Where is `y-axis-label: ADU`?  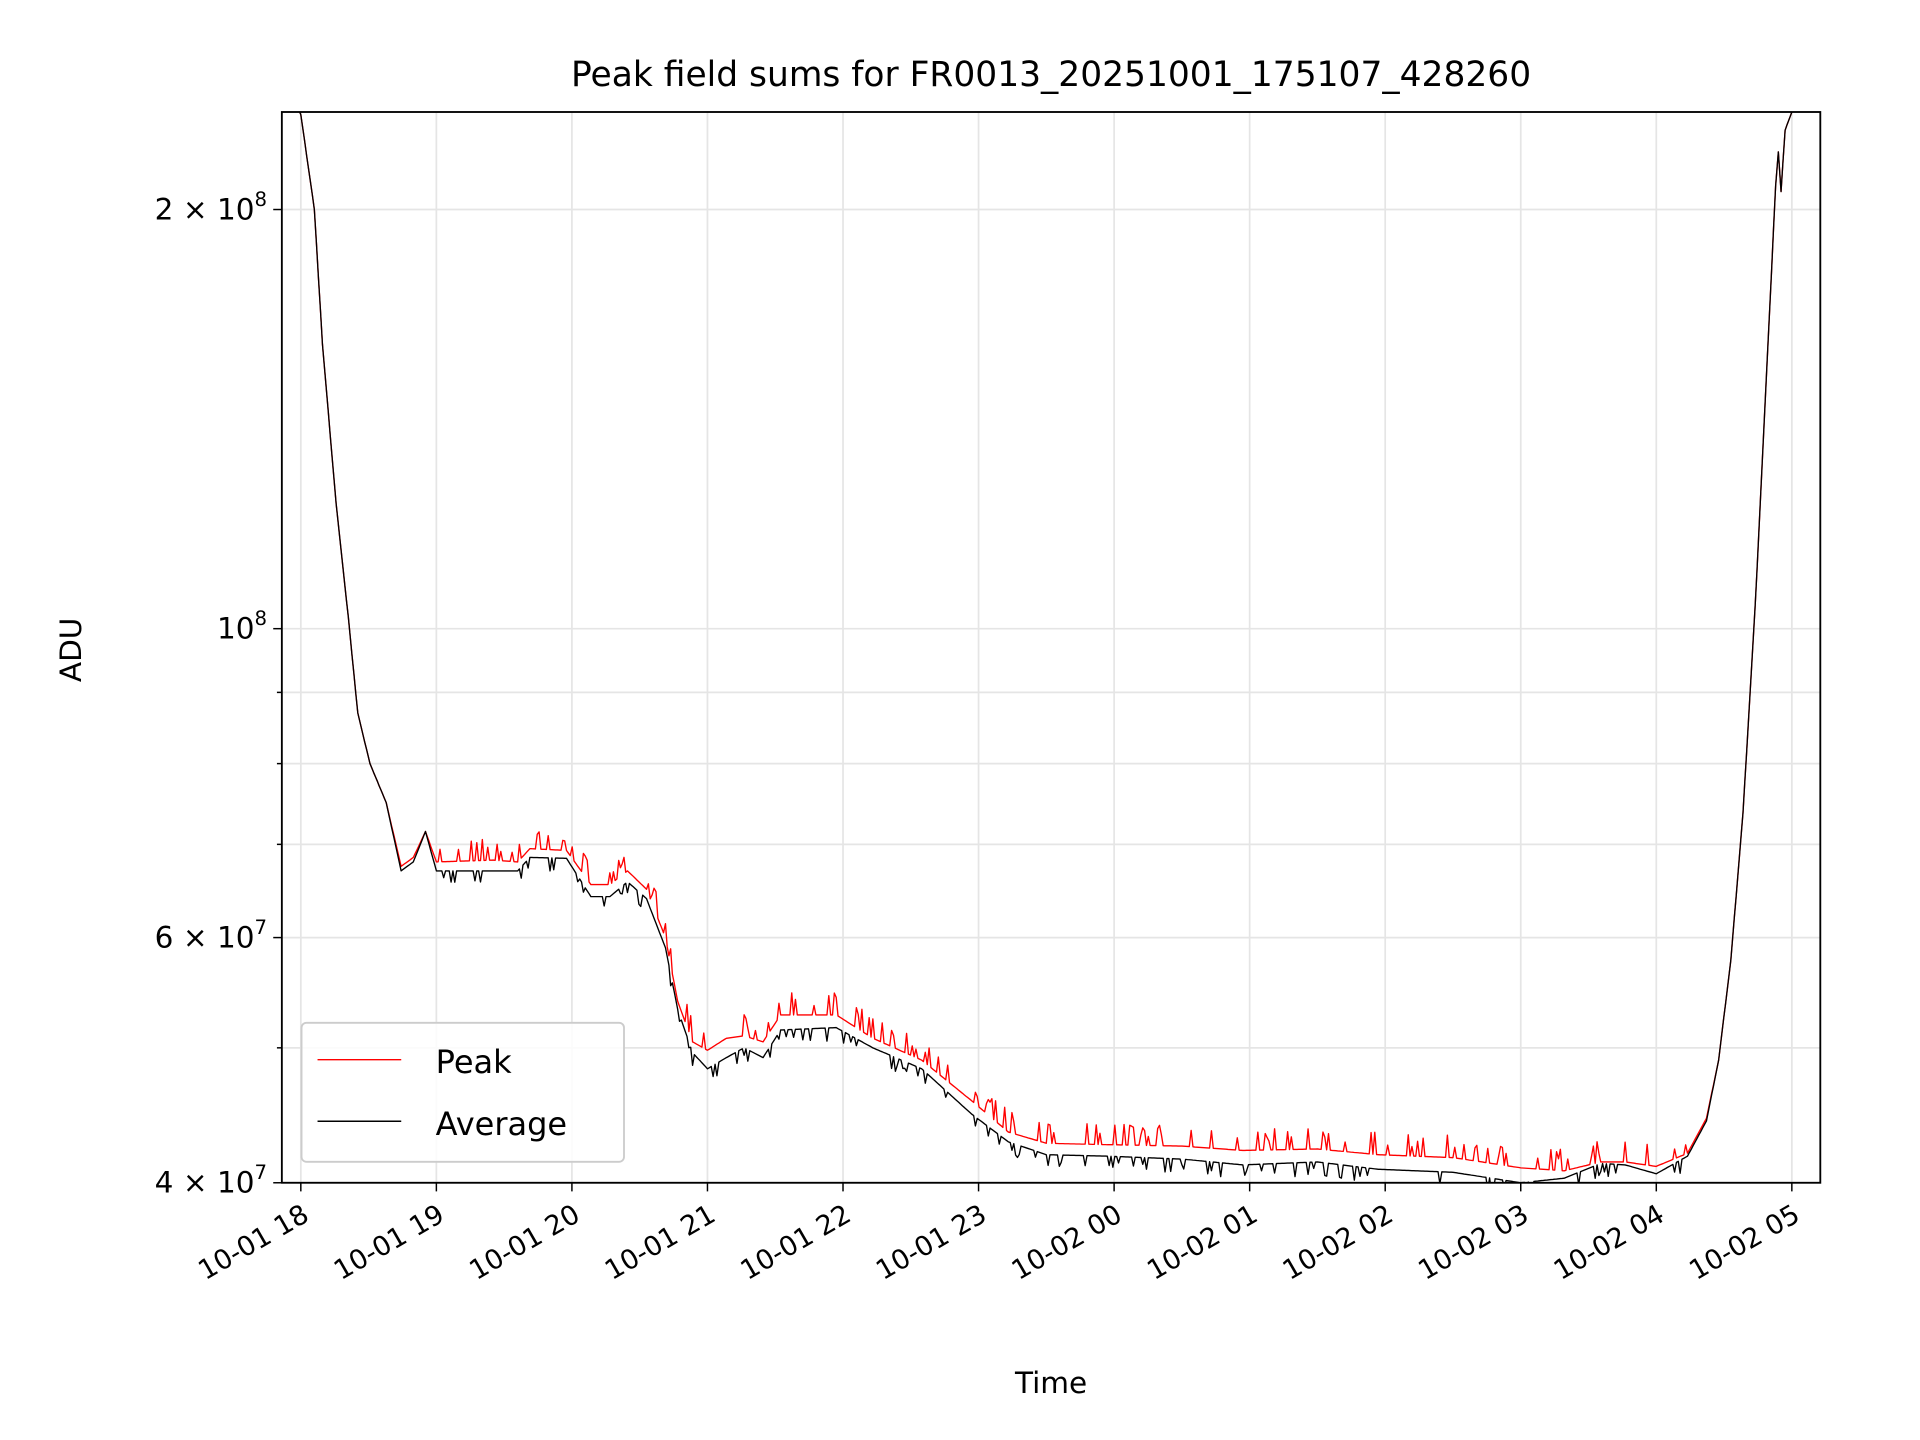 y-axis-label: ADU is located at coordinates (71, 650).